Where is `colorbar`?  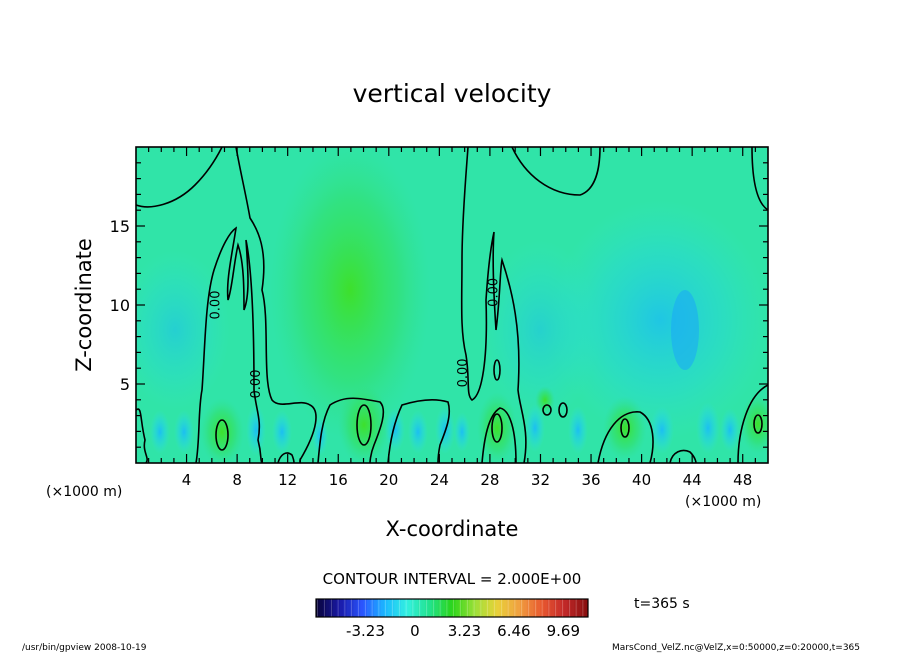 colorbar is located at coordinates (452, 608).